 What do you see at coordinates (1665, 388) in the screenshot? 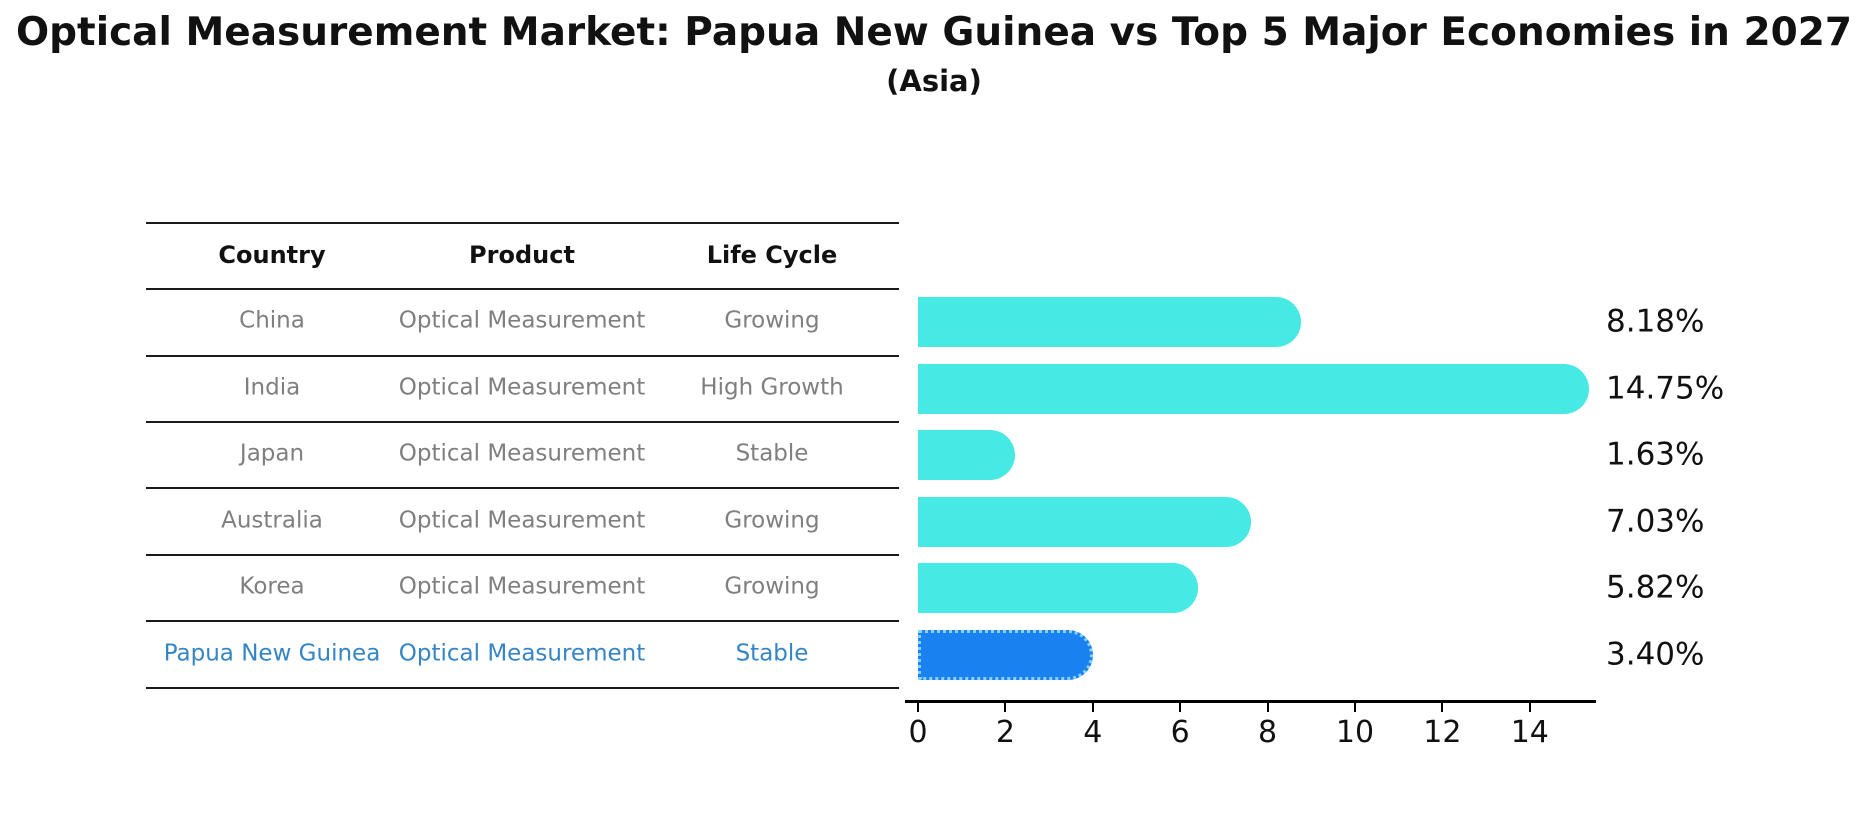
I see `value-label-india: 14.75%` at bounding box center [1665, 388].